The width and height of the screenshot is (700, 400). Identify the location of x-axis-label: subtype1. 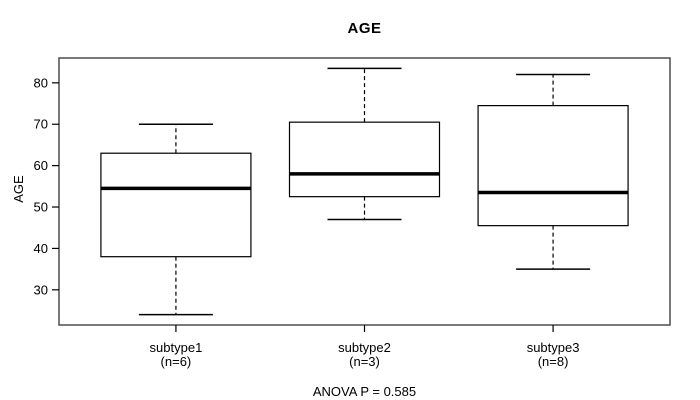
(176, 347).